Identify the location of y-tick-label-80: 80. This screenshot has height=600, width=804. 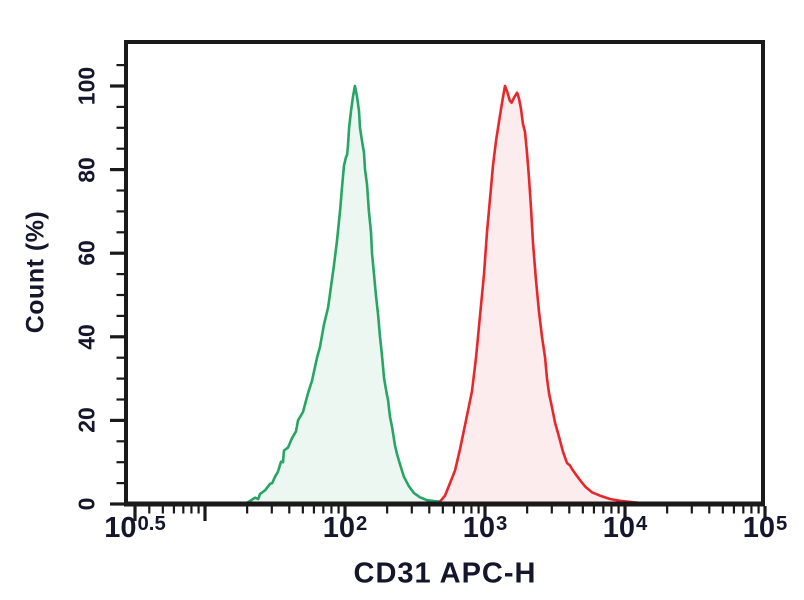
(86, 169).